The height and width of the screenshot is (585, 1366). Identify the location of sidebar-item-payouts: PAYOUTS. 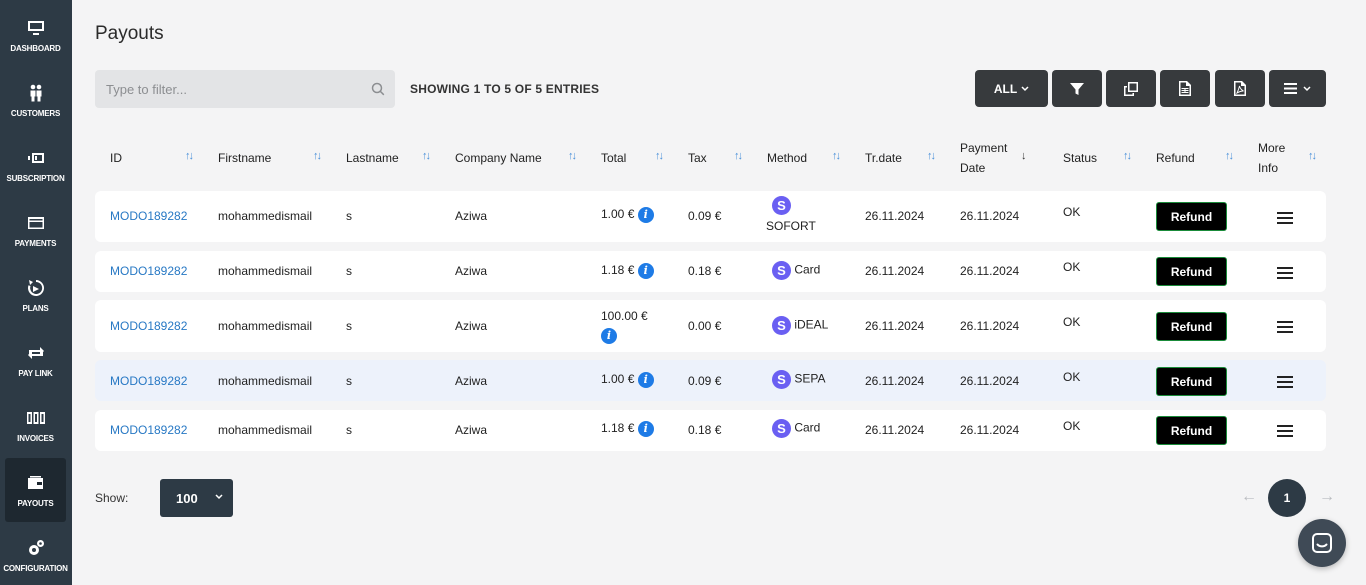
(35, 490).